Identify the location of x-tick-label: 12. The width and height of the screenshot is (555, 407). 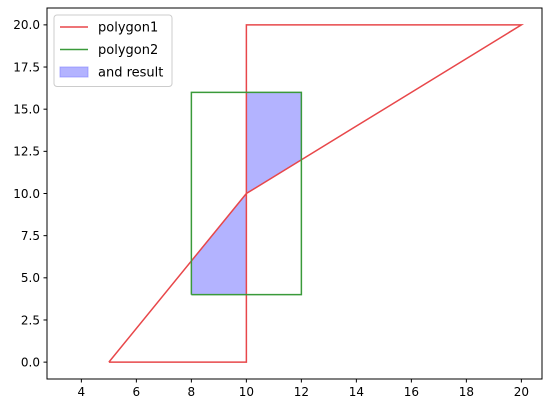
(301, 392).